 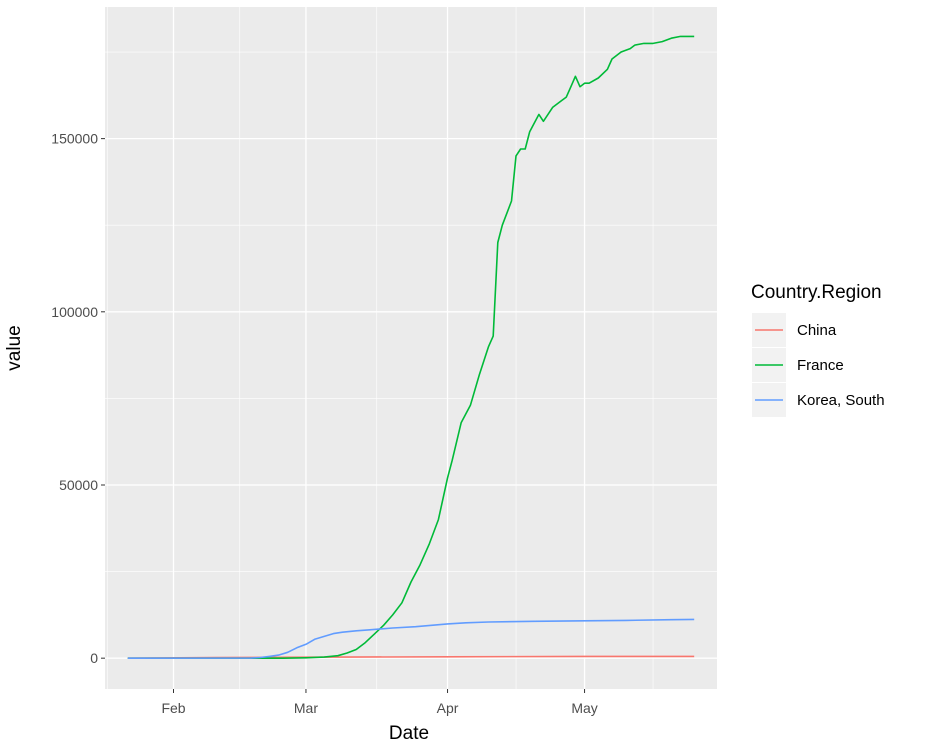 I want to click on legend-title: Country.Region, so click(x=816, y=292).